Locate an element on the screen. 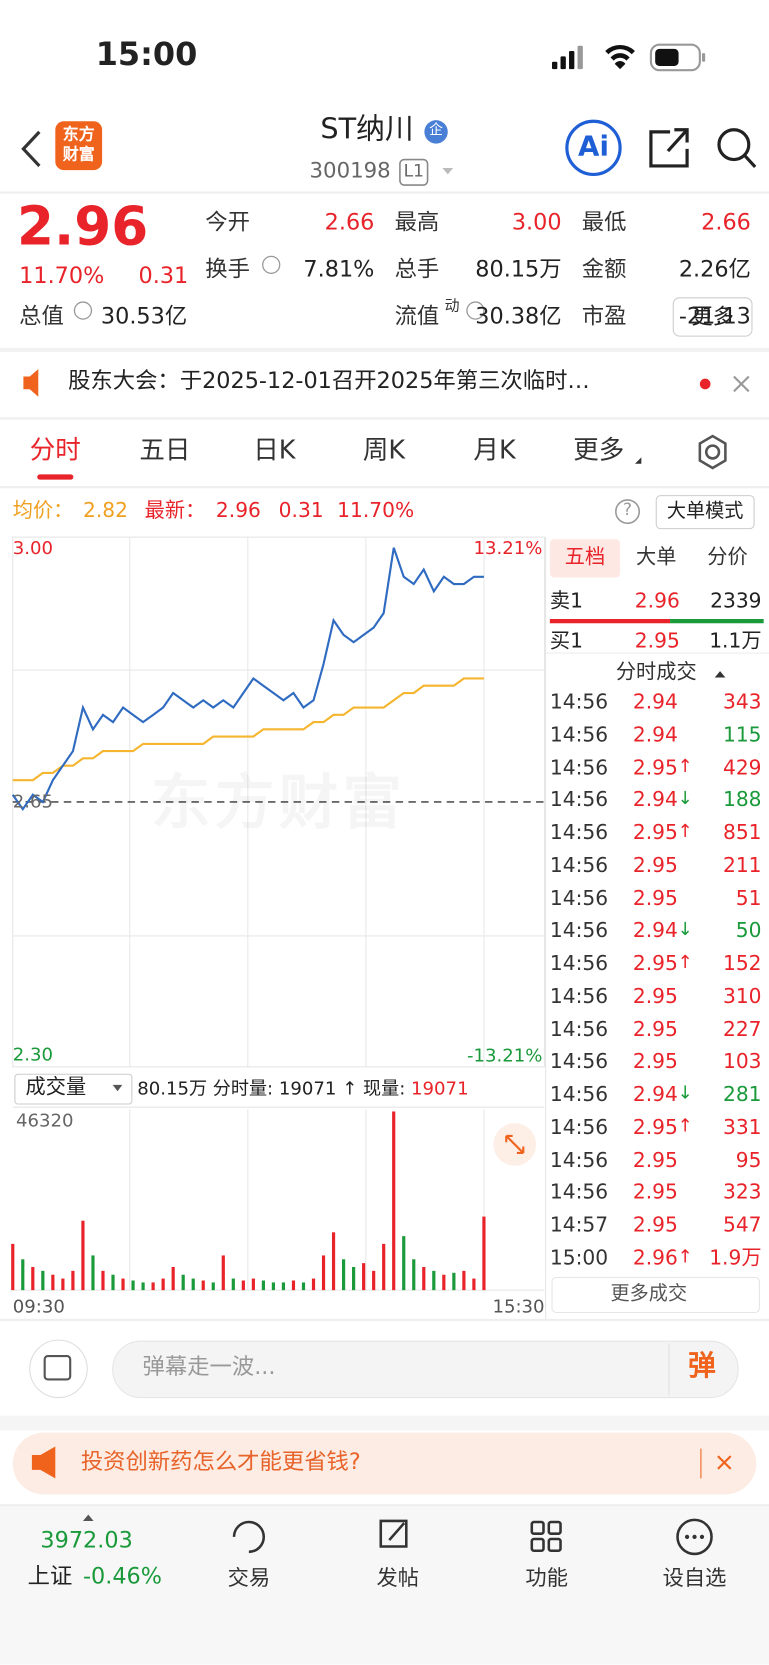  trade-price: 2.94 is located at coordinates (655, 1094).